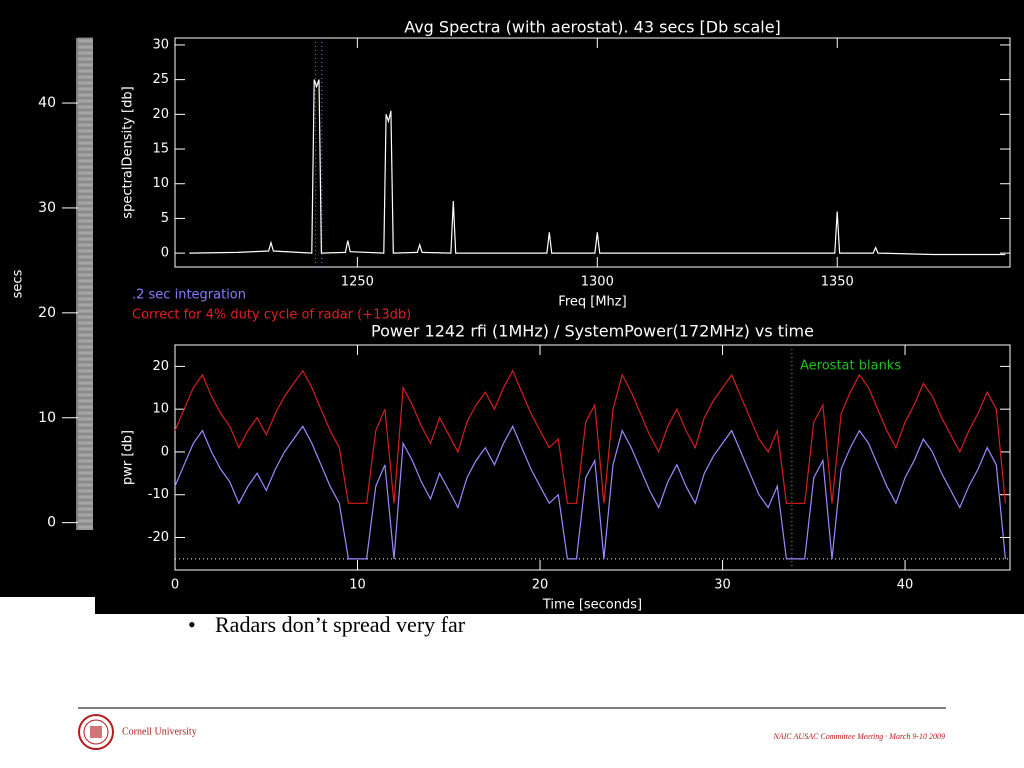 This screenshot has height=768, width=1024. Describe the element at coordinates (96, 732) in the screenshot. I see `cornell-logo` at that location.